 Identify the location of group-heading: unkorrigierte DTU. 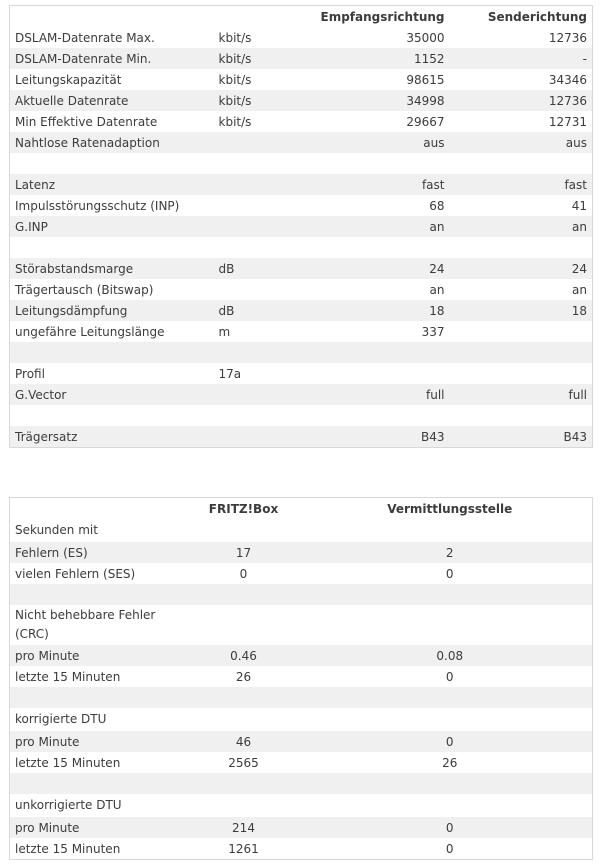
(68, 805).